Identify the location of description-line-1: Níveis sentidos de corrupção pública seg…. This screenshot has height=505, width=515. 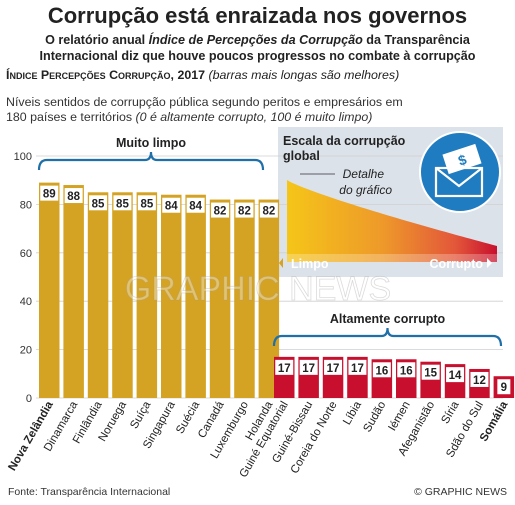
(204, 102).